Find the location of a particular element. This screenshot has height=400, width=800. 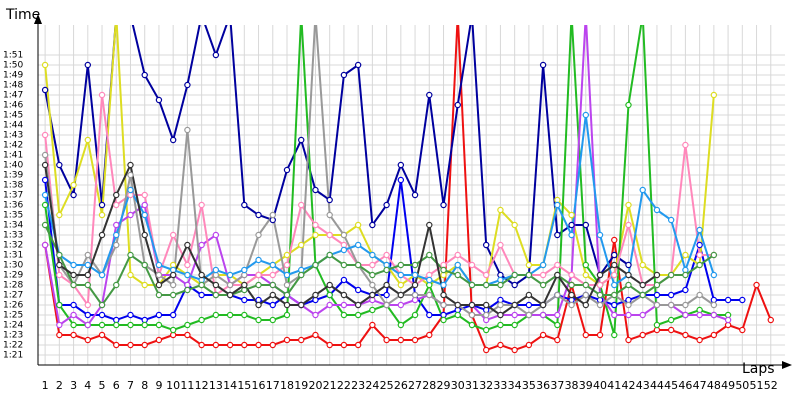

x-tick-label: 33 is located at coordinates (500, 385).